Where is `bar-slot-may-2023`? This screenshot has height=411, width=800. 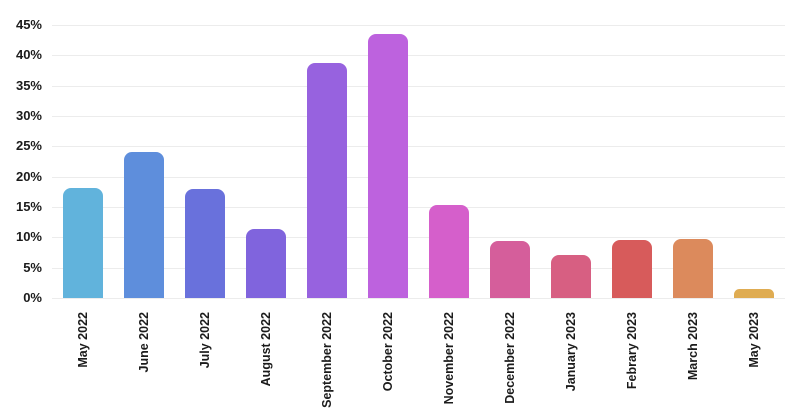
bar-slot-may-2023 is located at coordinates (754, 161).